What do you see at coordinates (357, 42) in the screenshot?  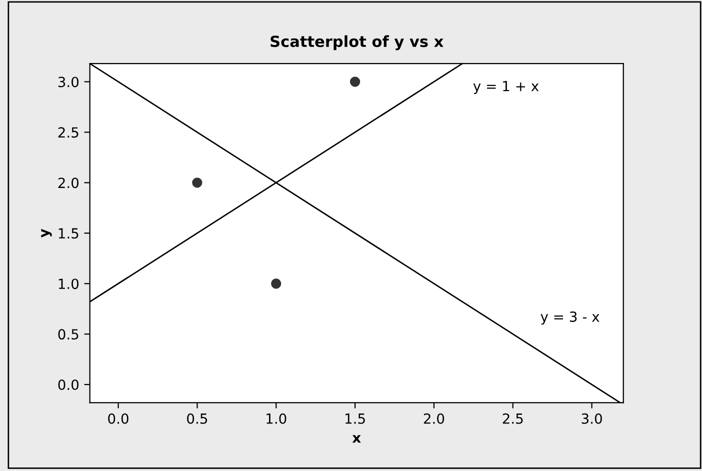 I see `chart-title: Scatterplot of y vs x` at bounding box center [357, 42].